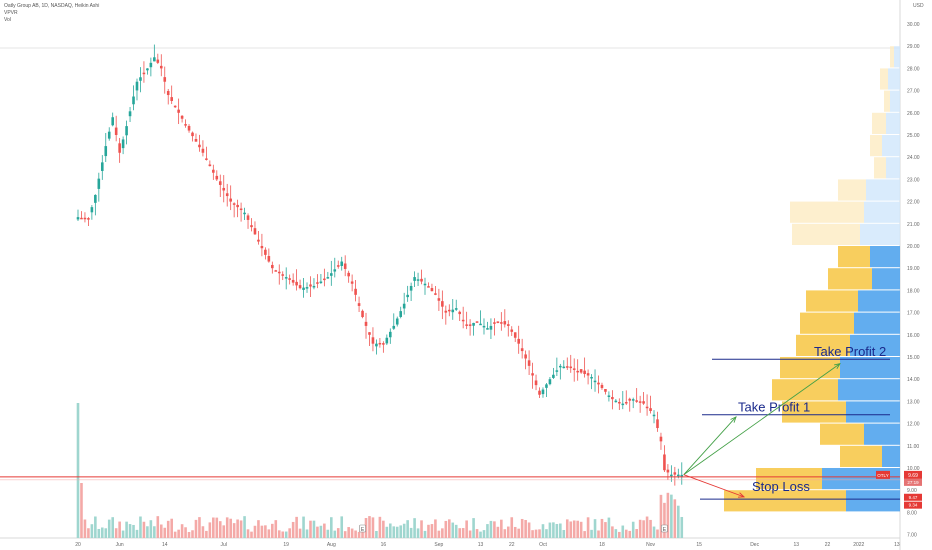 The width and height of the screenshot is (932, 550). Describe the element at coordinates (7, 20) in the screenshot. I see `indicator-vol-label: Vol` at that location.